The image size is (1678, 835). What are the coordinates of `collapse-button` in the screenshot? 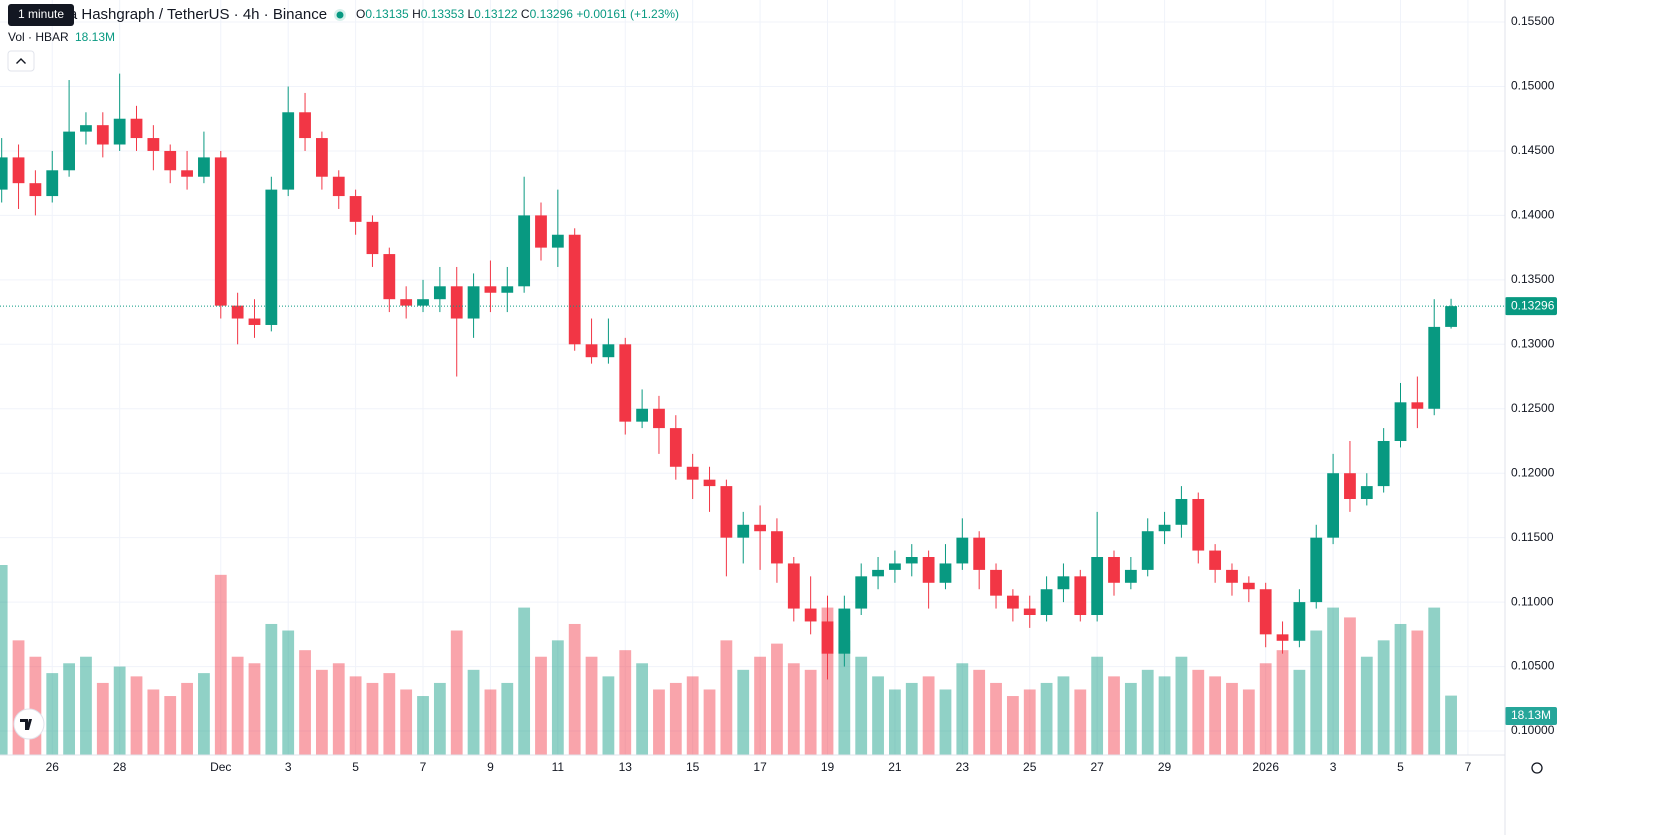 It's located at (21, 61).